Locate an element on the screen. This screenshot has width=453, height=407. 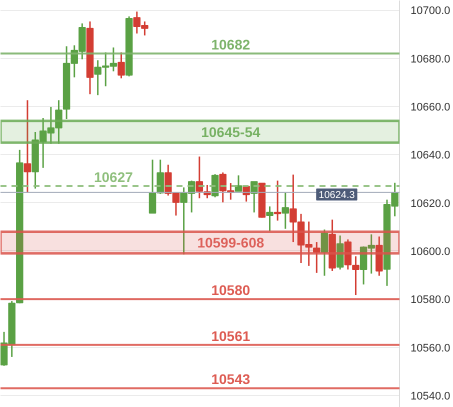
y-tick-label: 10700.0 is located at coordinates (430, 11).